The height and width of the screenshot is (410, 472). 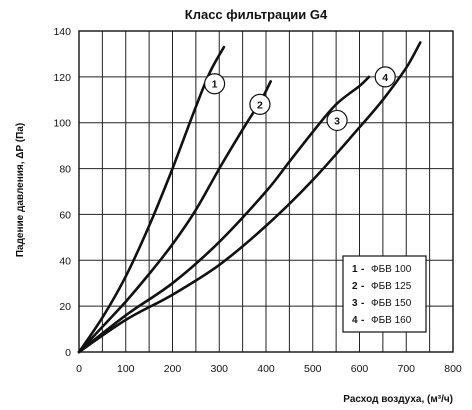 I want to click on legend-item-label: ФБВ 100, so click(x=391, y=269).